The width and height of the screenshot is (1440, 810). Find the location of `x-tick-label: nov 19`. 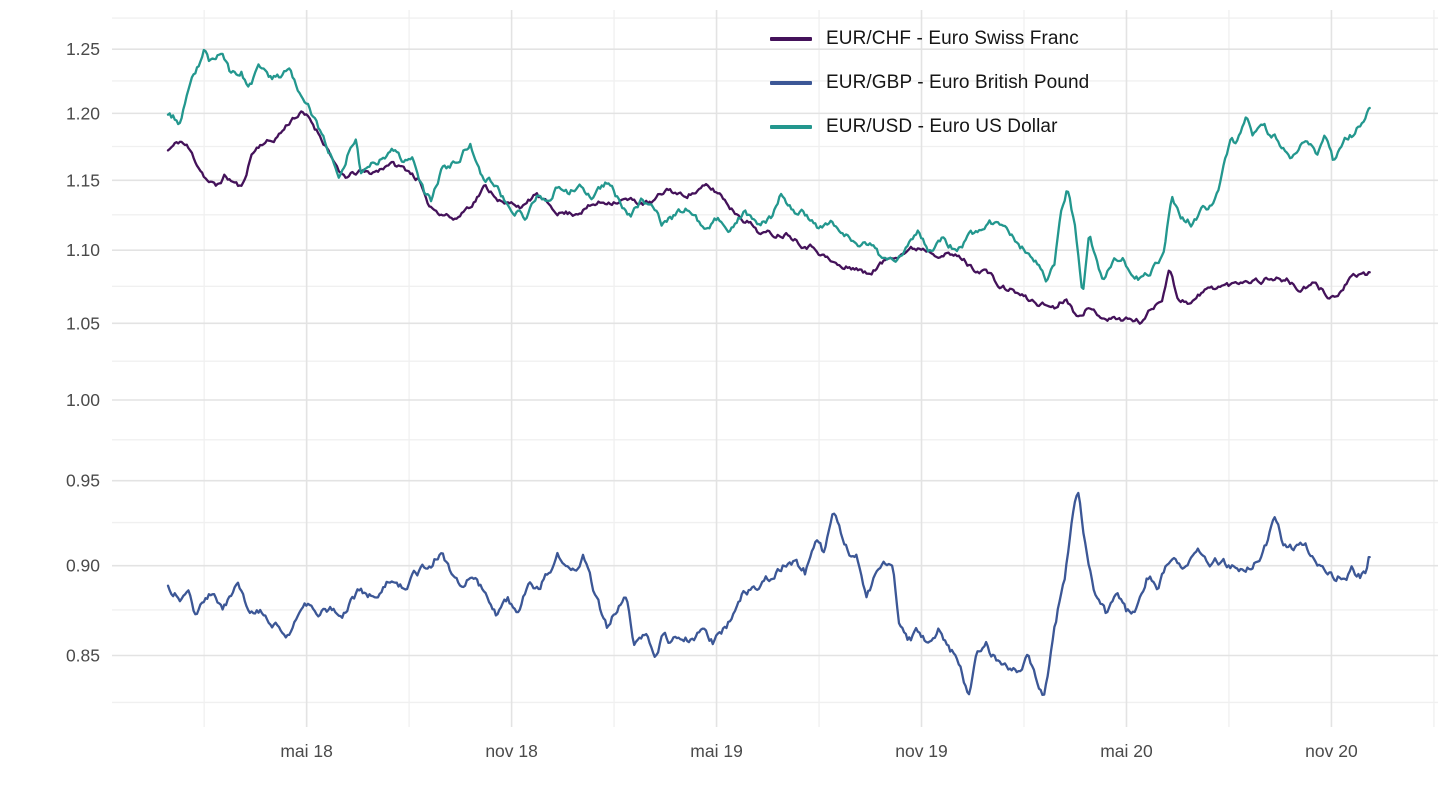

x-tick-label: nov 19 is located at coordinates (921, 751).